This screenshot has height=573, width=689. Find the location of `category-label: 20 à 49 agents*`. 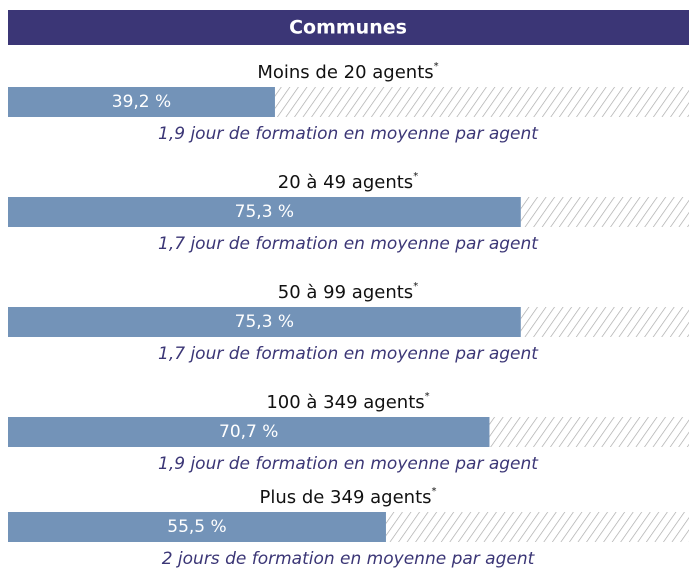

category-label: 20 à 49 agents* is located at coordinates (348, 182).